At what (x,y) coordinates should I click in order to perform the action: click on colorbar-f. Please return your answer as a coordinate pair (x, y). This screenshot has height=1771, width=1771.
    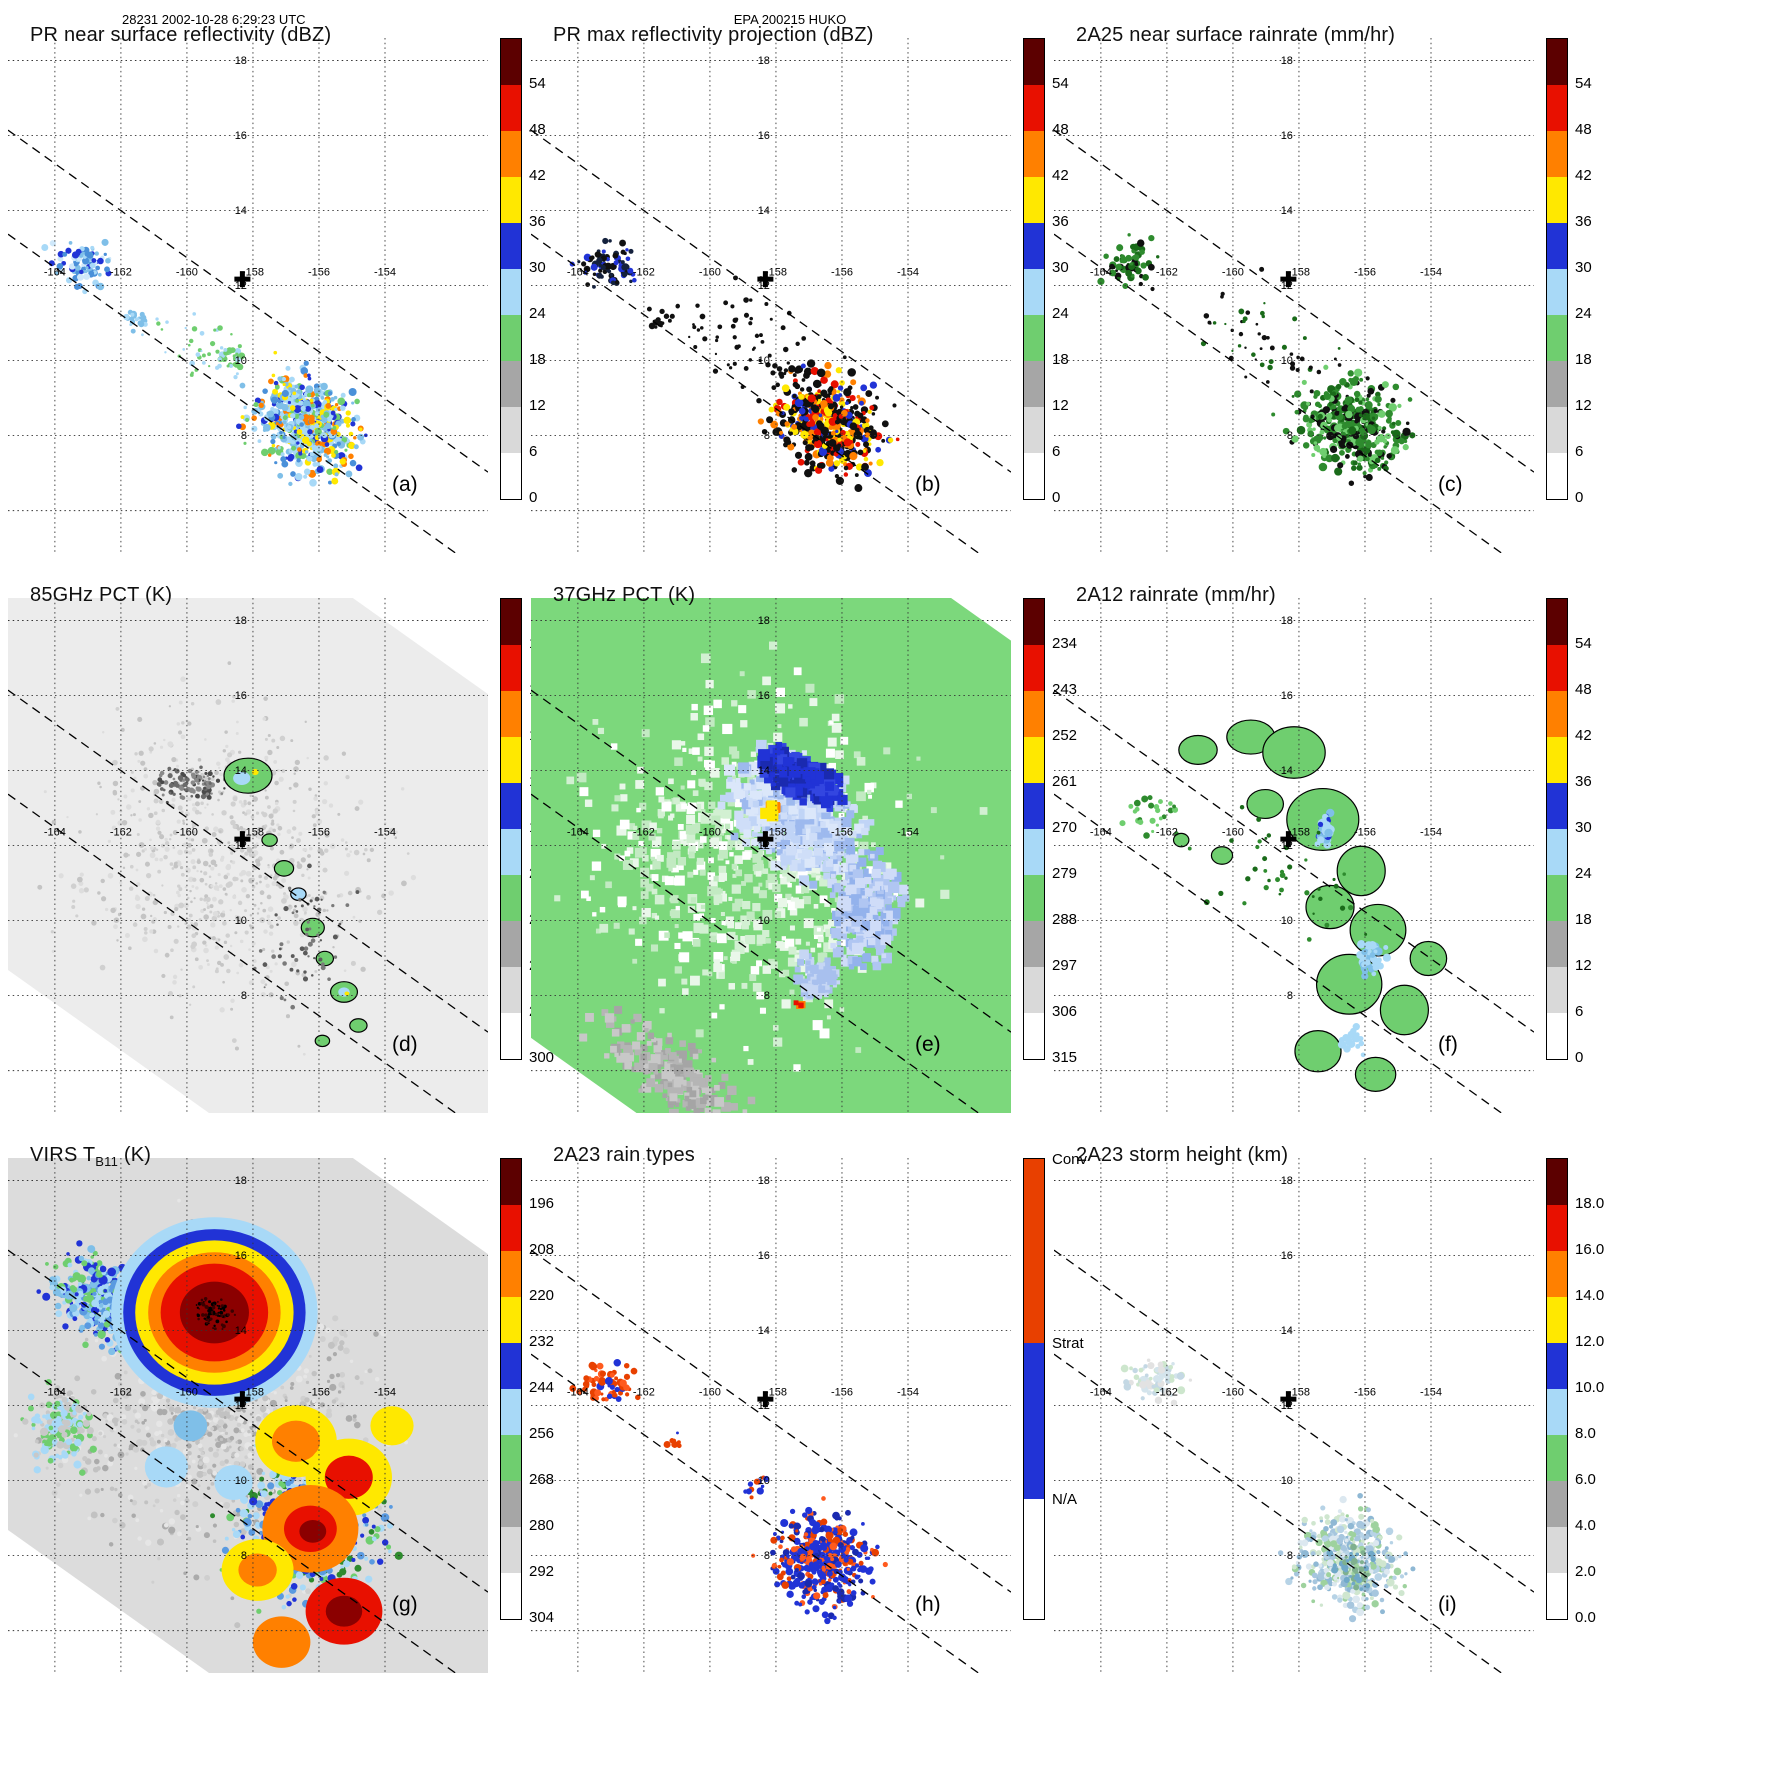
    Looking at the image, I should click on (1557, 829).